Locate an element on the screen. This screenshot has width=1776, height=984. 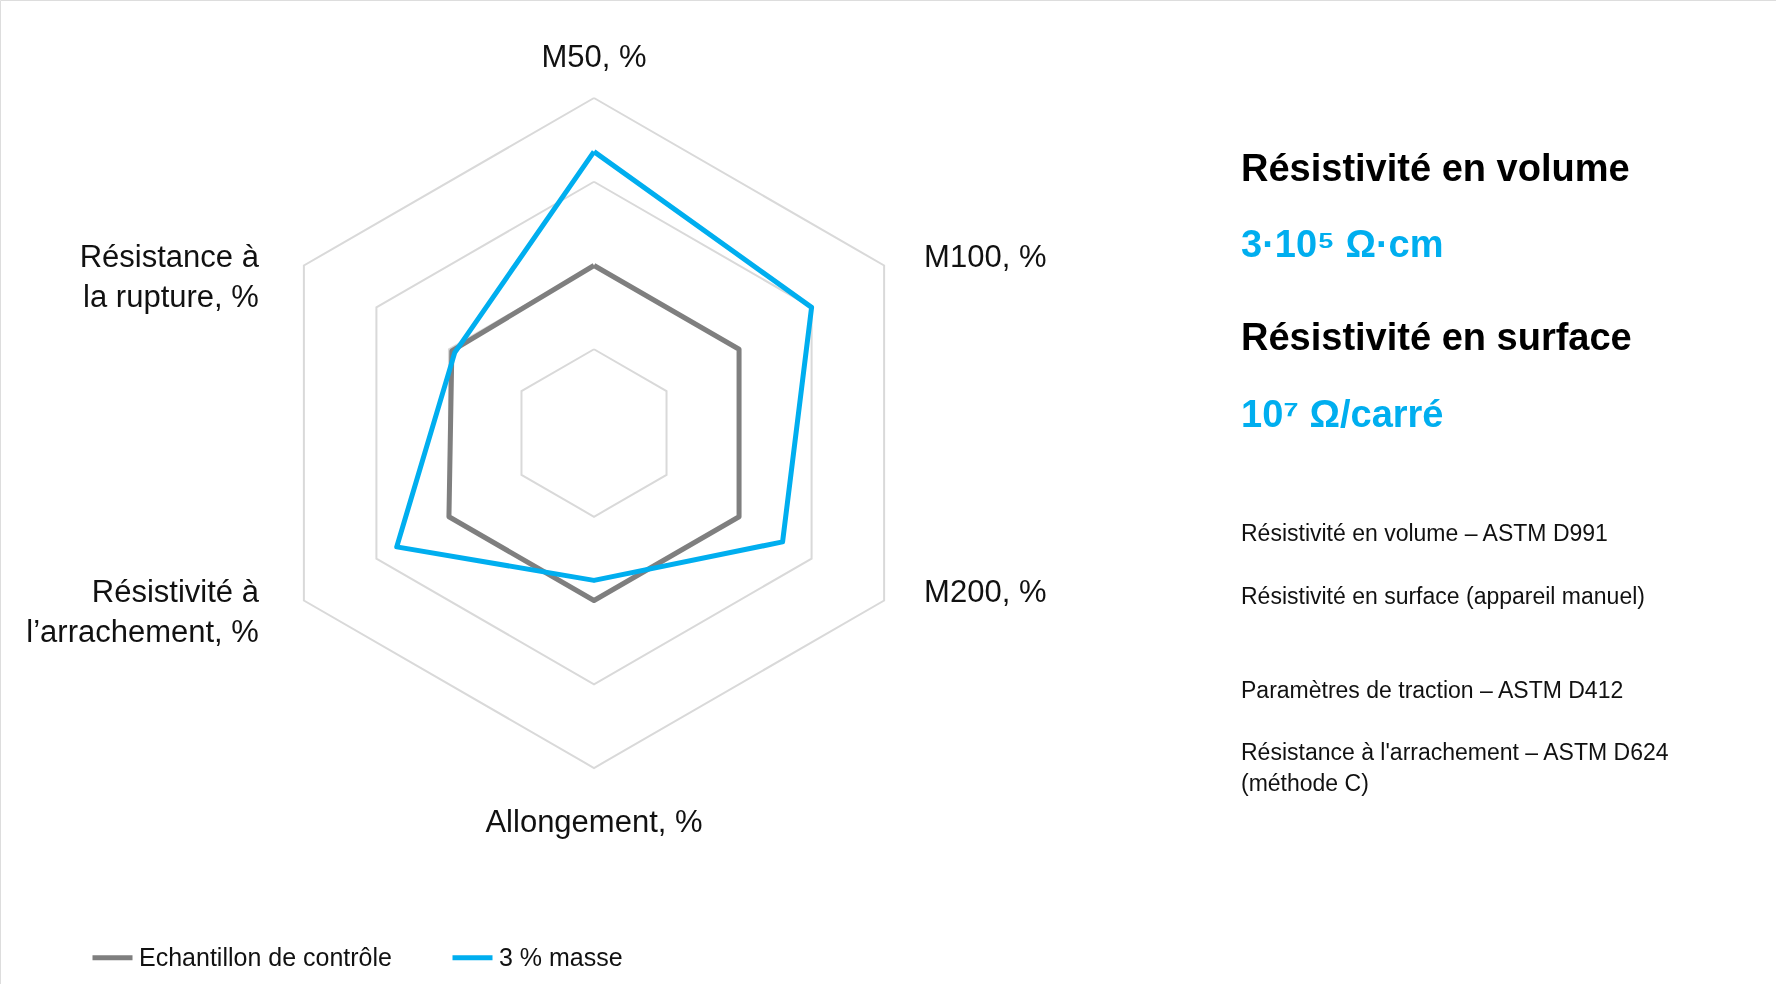
spoke-label: M200, % is located at coordinates (985, 591).